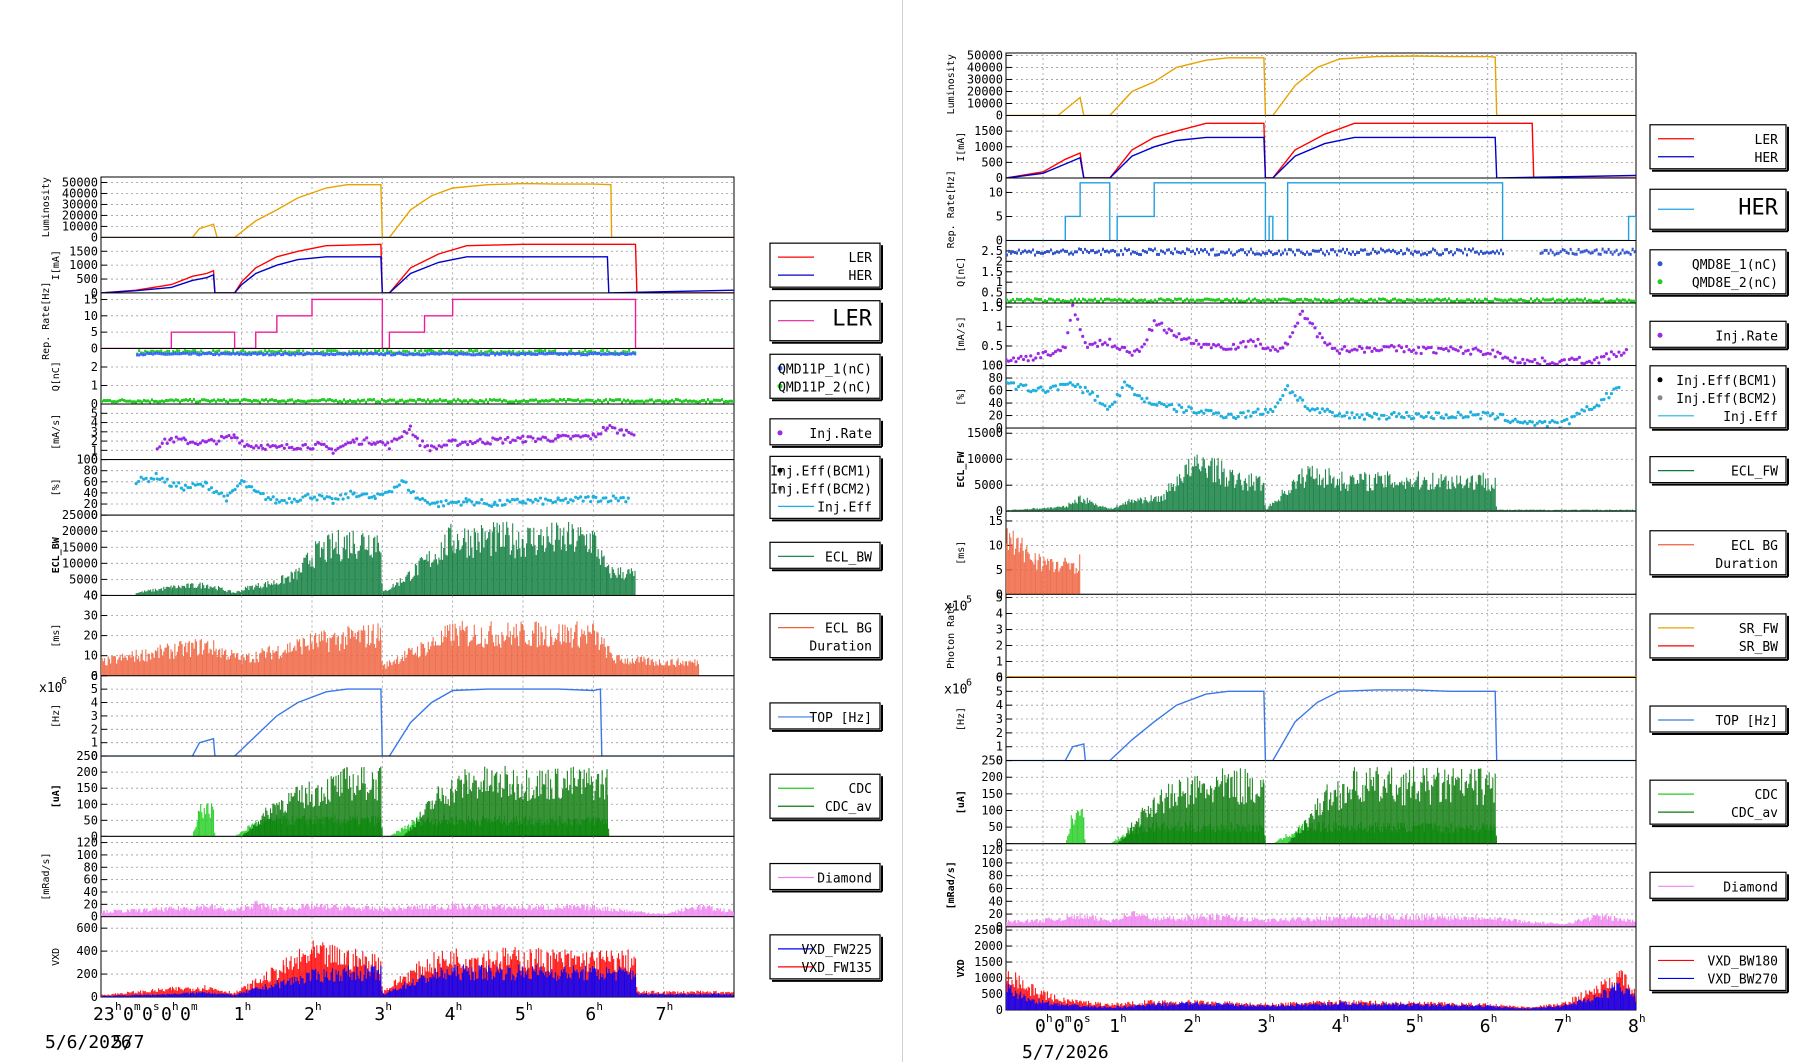 This screenshot has width=1806, height=1062. I want to click on legend-label: Duration, so click(840, 647).